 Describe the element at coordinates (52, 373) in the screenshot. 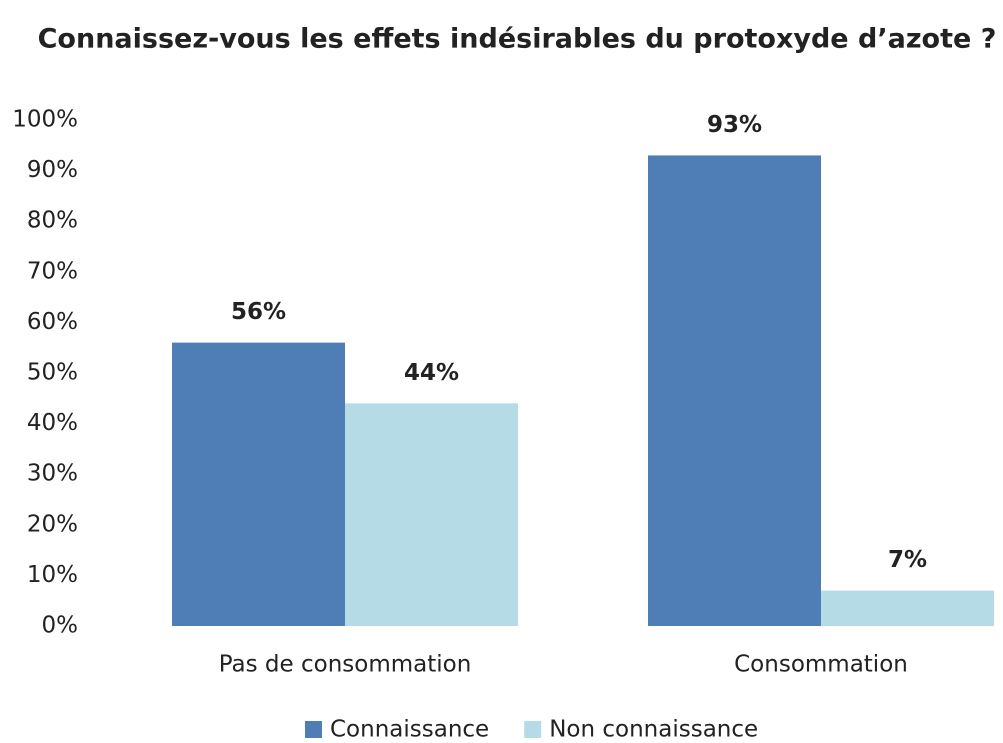

I see `y-tick-label: 50%` at that location.